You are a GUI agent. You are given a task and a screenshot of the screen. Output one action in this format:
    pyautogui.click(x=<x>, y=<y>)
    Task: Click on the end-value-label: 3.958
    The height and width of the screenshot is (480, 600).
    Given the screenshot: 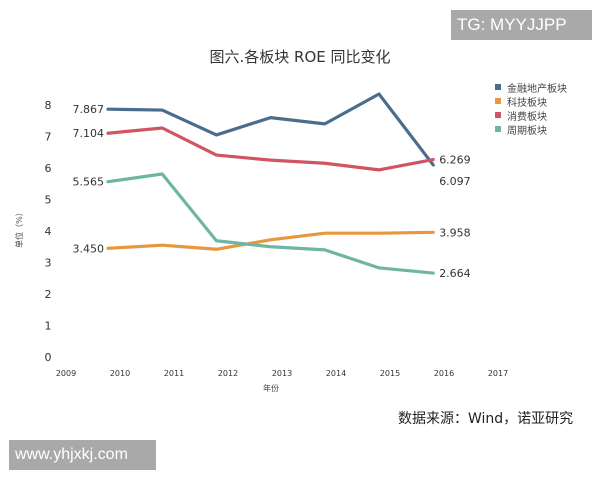 What is the action you would take?
    pyautogui.click(x=455, y=232)
    